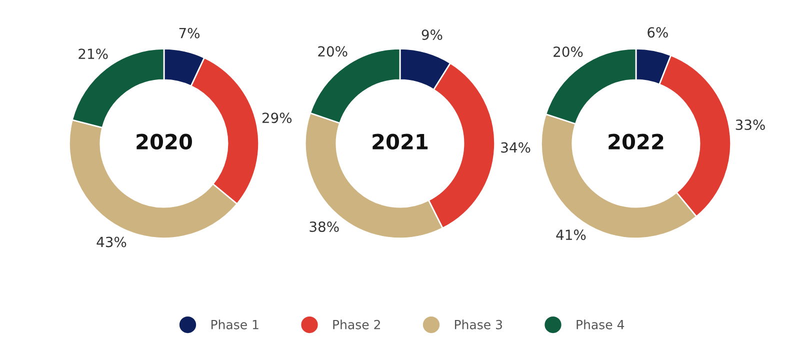 The height and width of the screenshot is (350, 800). Describe the element at coordinates (111, 242) in the screenshot. I see `data-label: 43%` at that location.